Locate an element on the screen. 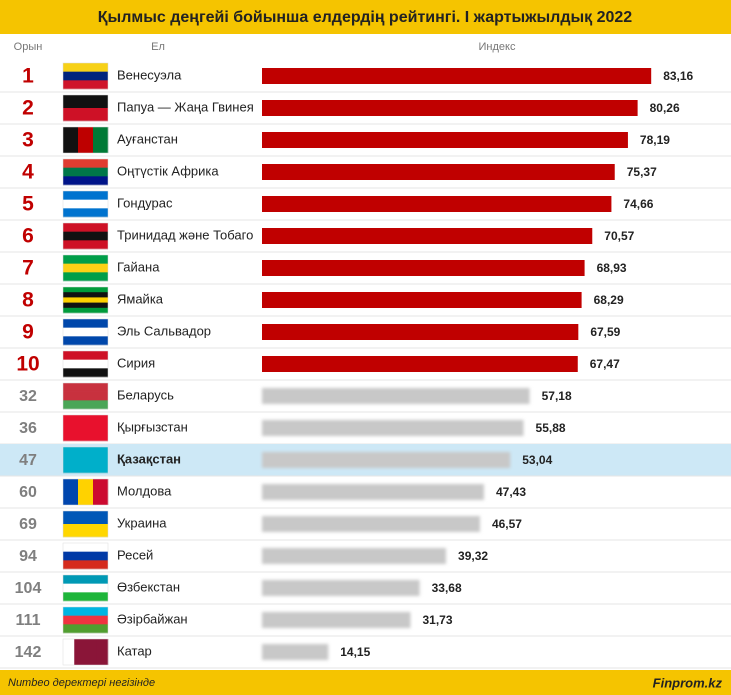 The width and height of the screenshot is (731, 695). rank: 69 is located at coordinates (28, 524).